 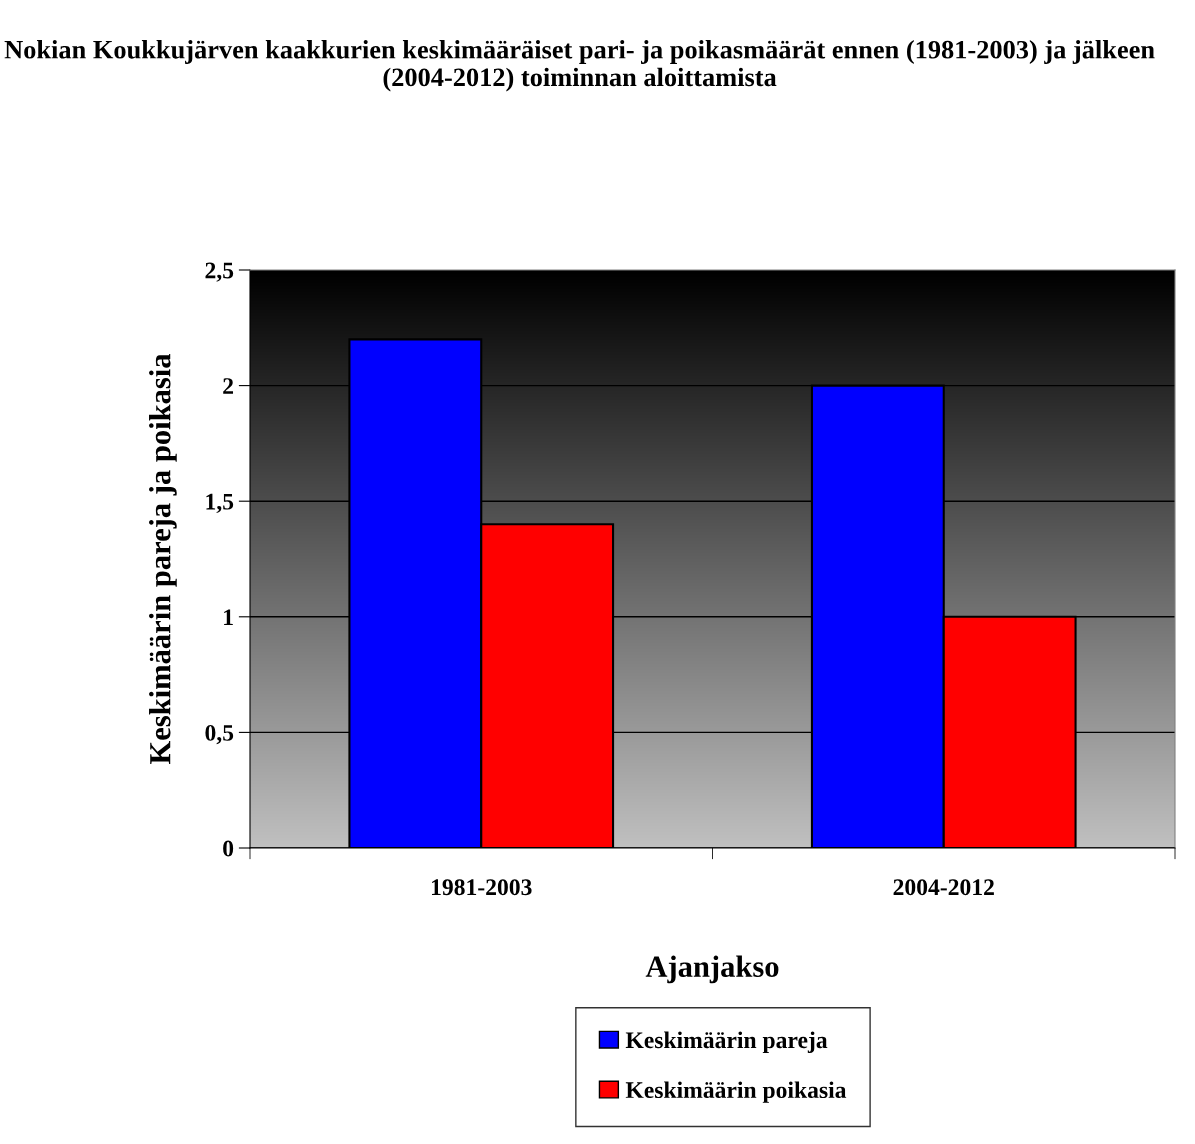 I want to click on y-tick-label: 0,5, so click(x=219, y=734).